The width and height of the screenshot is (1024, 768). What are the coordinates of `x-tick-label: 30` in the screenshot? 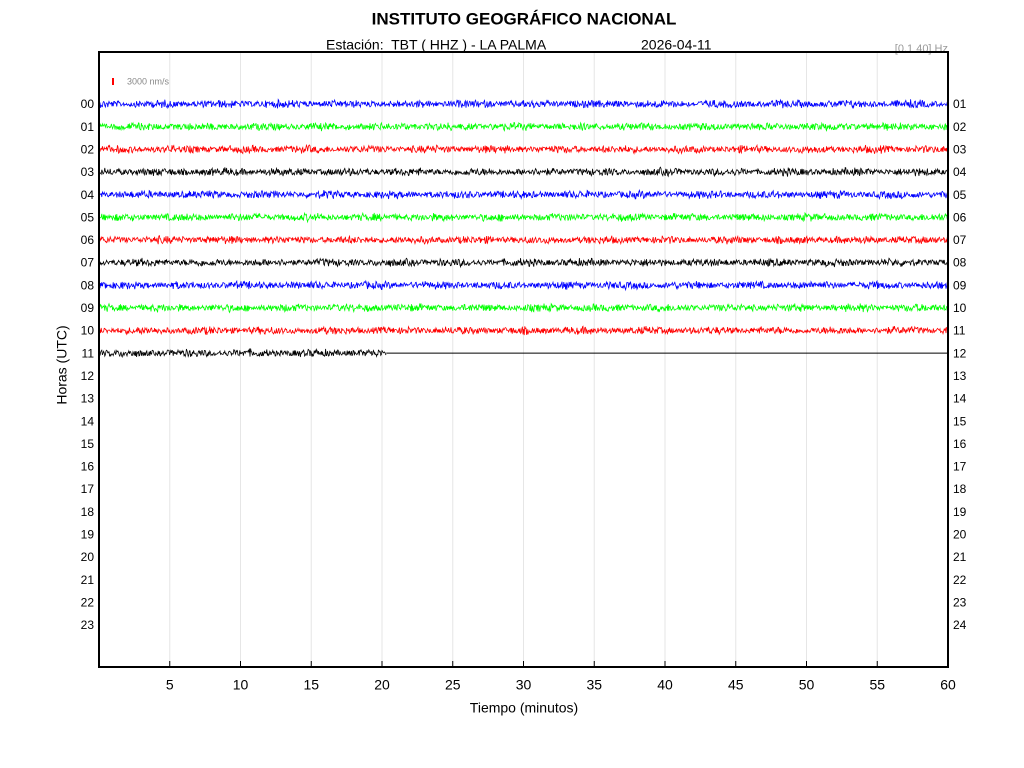 It's located at (524, 685).